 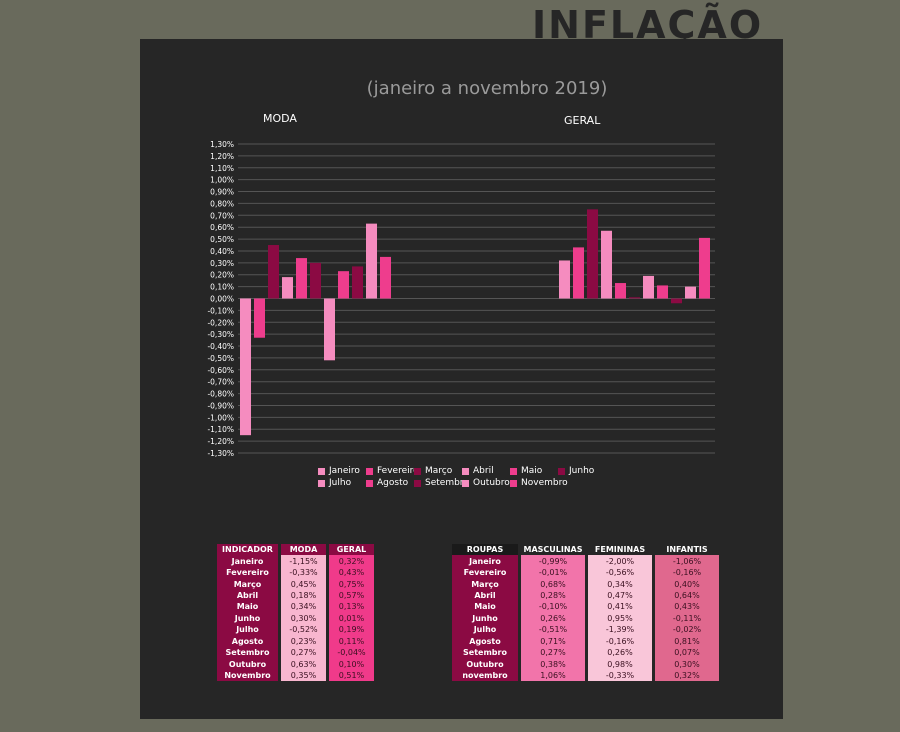 What do you see at coordinates (295, 572) in the screenshot?
I see `table-row: Fevereiro -0,33% 0,43%` at bounding box center [295, 572].